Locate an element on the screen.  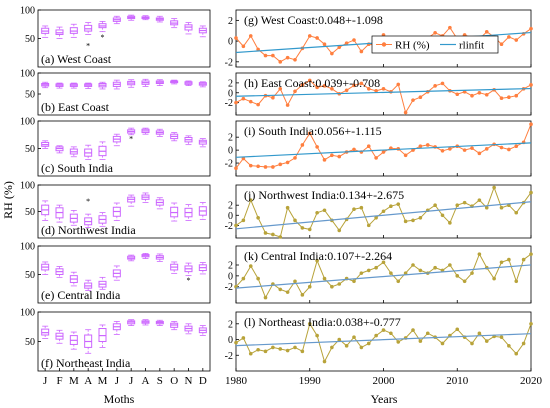
box-panel: 50 100 (b) East Coast is located at coordinates (115, 92).